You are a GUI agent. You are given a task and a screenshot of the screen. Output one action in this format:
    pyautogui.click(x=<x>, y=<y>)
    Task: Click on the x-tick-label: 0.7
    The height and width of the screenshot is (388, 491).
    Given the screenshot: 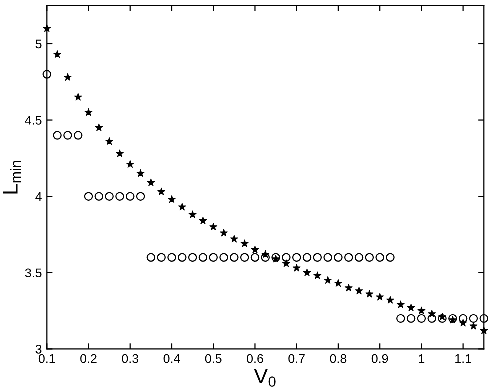 What is the action you would take?
    pyautogui.click(x=296, y=359)
    